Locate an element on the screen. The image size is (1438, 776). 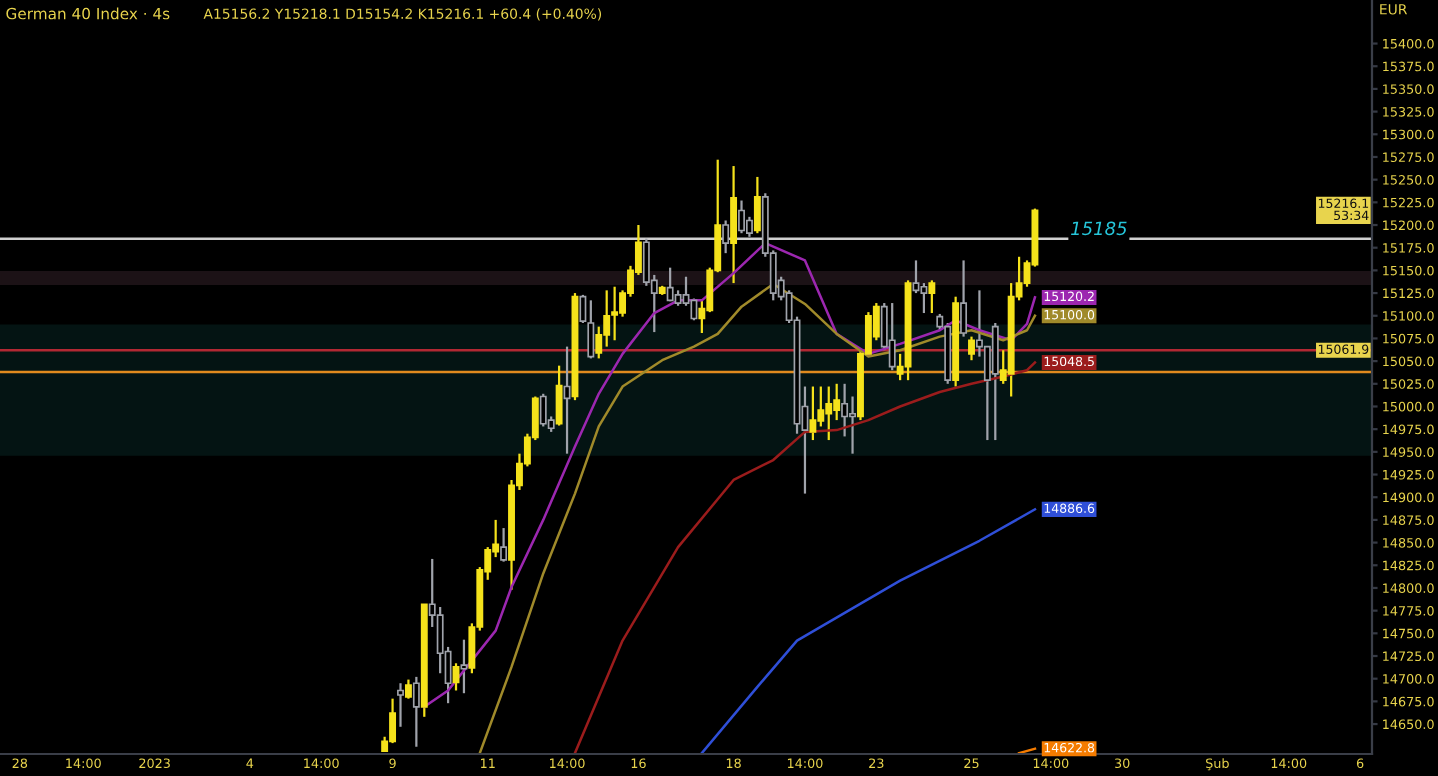
line-series is located at coordinates (868, 631).